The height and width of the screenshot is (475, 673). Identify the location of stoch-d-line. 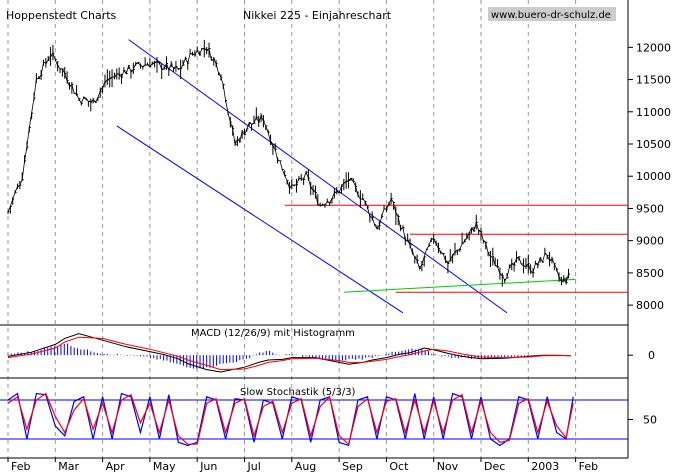
(290, 419).